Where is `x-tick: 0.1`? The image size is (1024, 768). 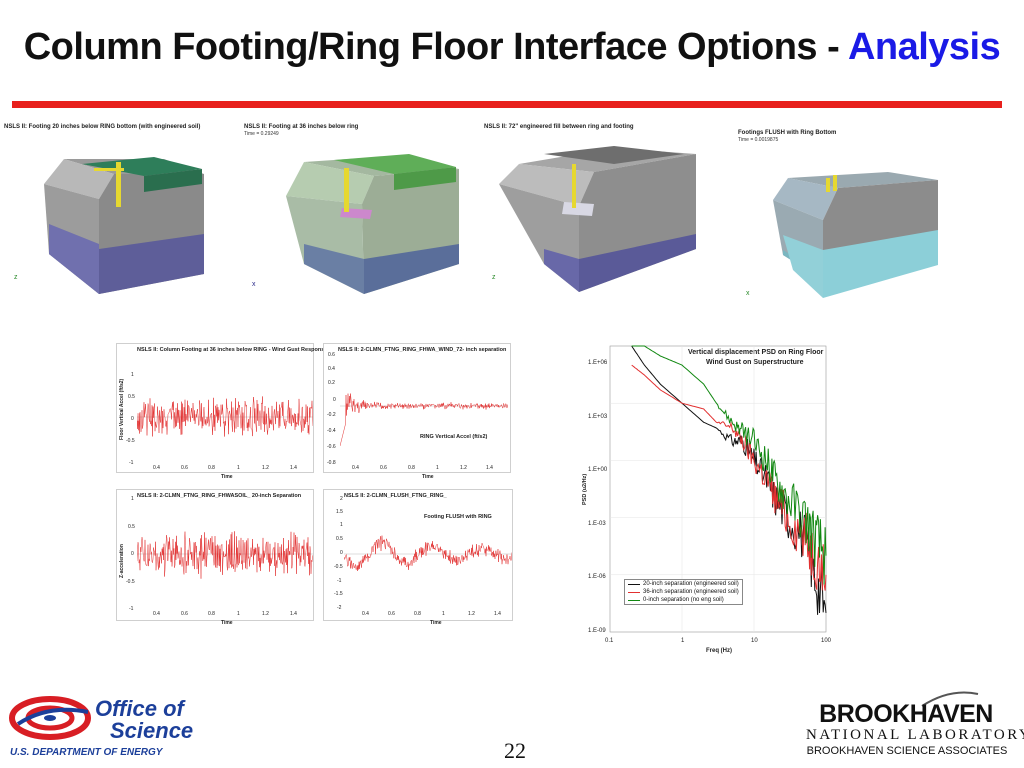
x-tick: 0.1 is located at coordinates (609, 641).